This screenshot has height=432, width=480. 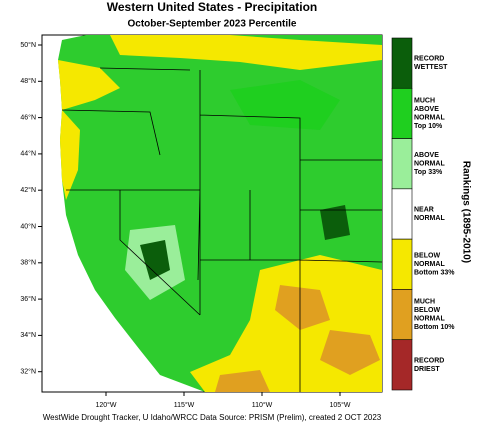 What do you see at coordinates (428, 172) in the screenshot?
I see `legend-label: Top 33%` at bounding box center [428, 172].